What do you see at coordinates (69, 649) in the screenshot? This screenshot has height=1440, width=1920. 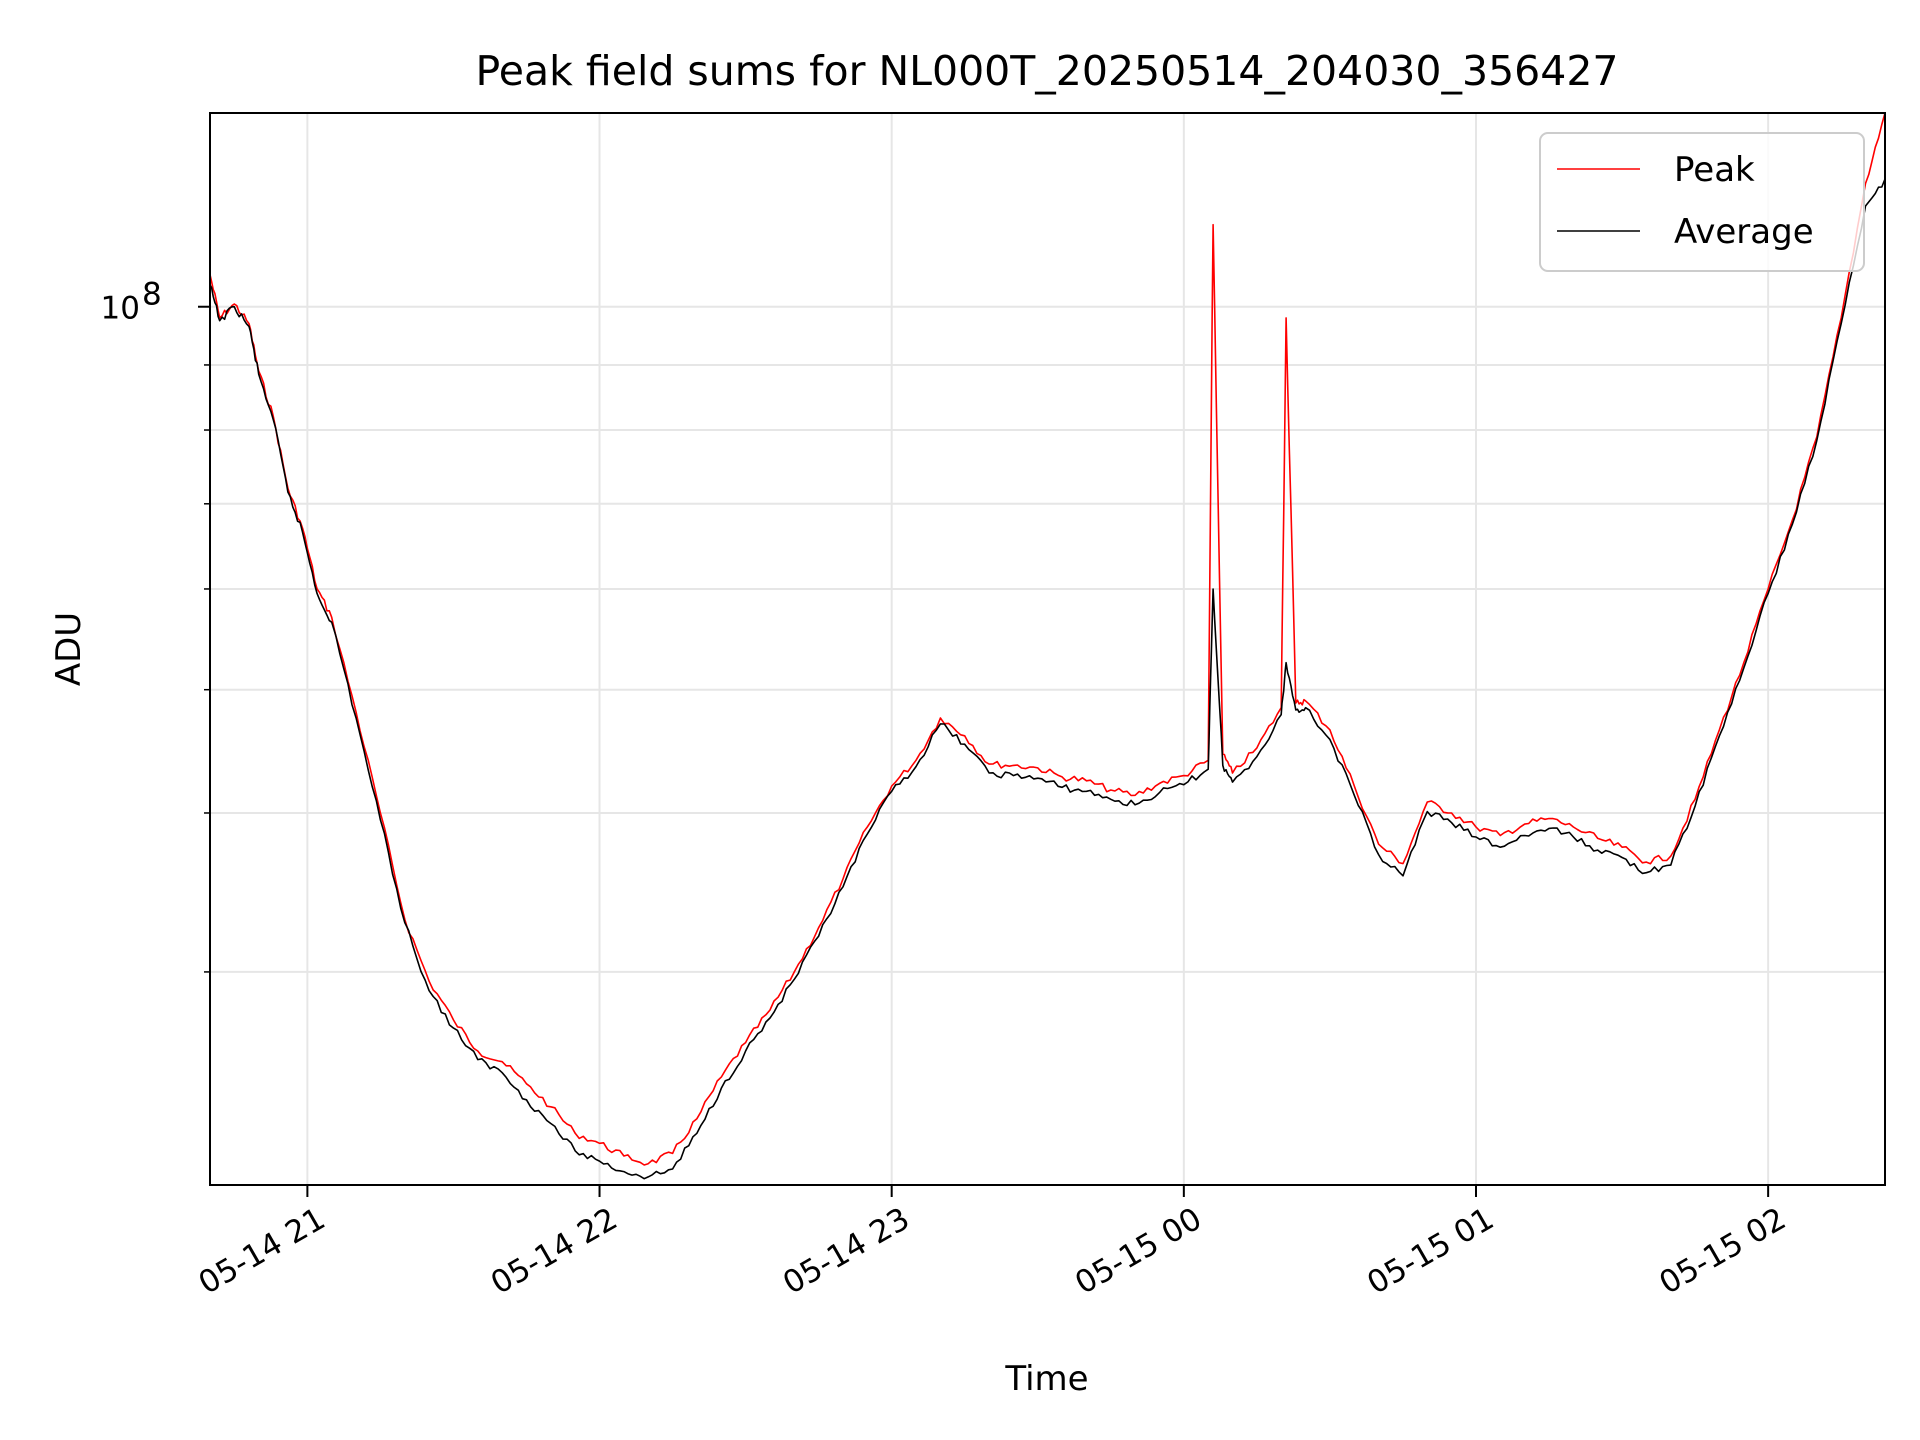 I see `y-axis-label: ADU` at bounding box center [69, 649].